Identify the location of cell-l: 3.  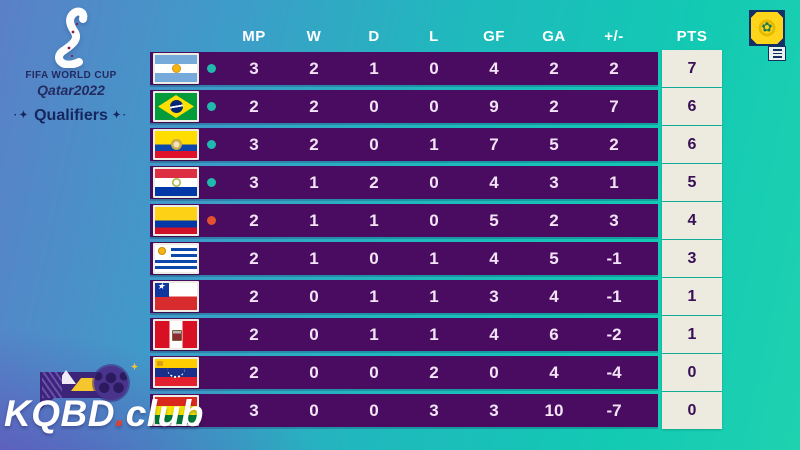
(434, 410).